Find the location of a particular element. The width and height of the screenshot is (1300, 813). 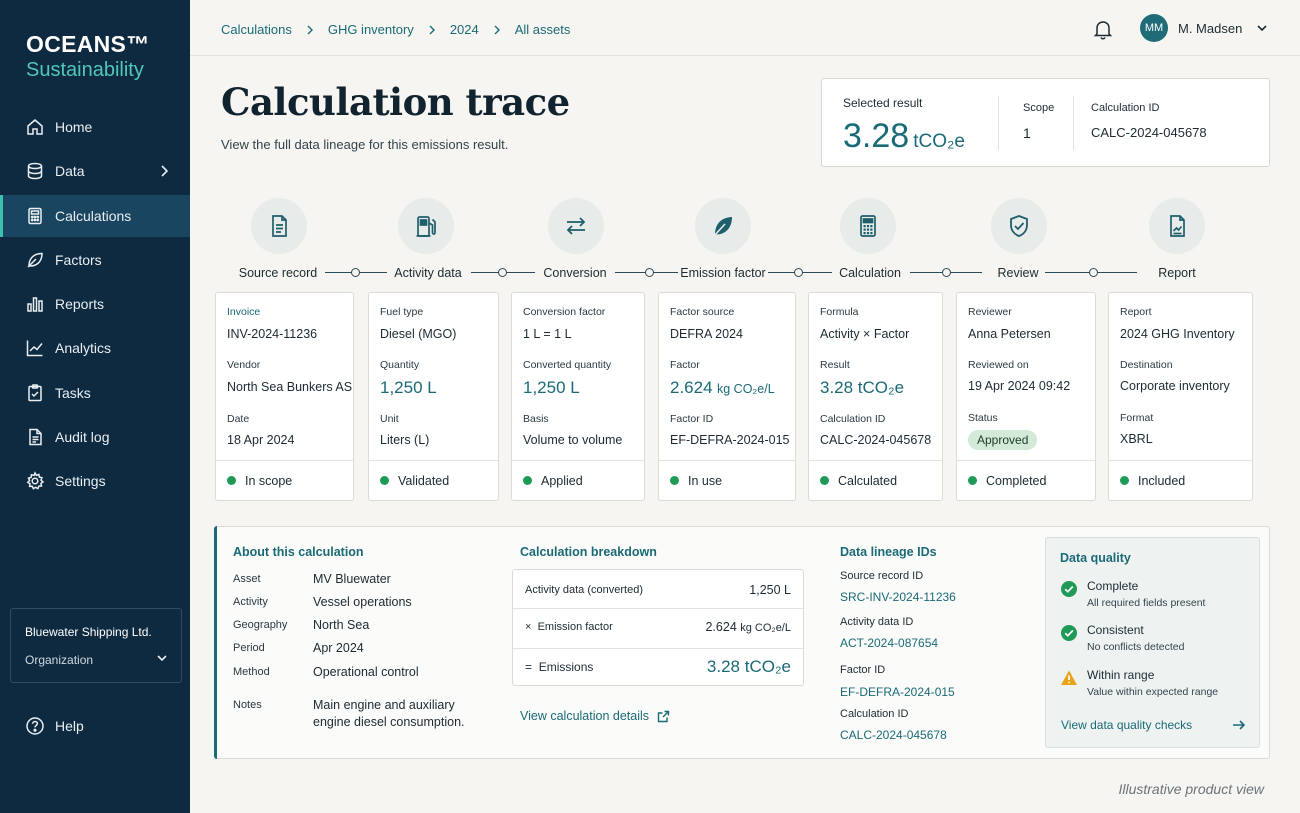

about-value: North Sea is located at coordinates (341, 625).